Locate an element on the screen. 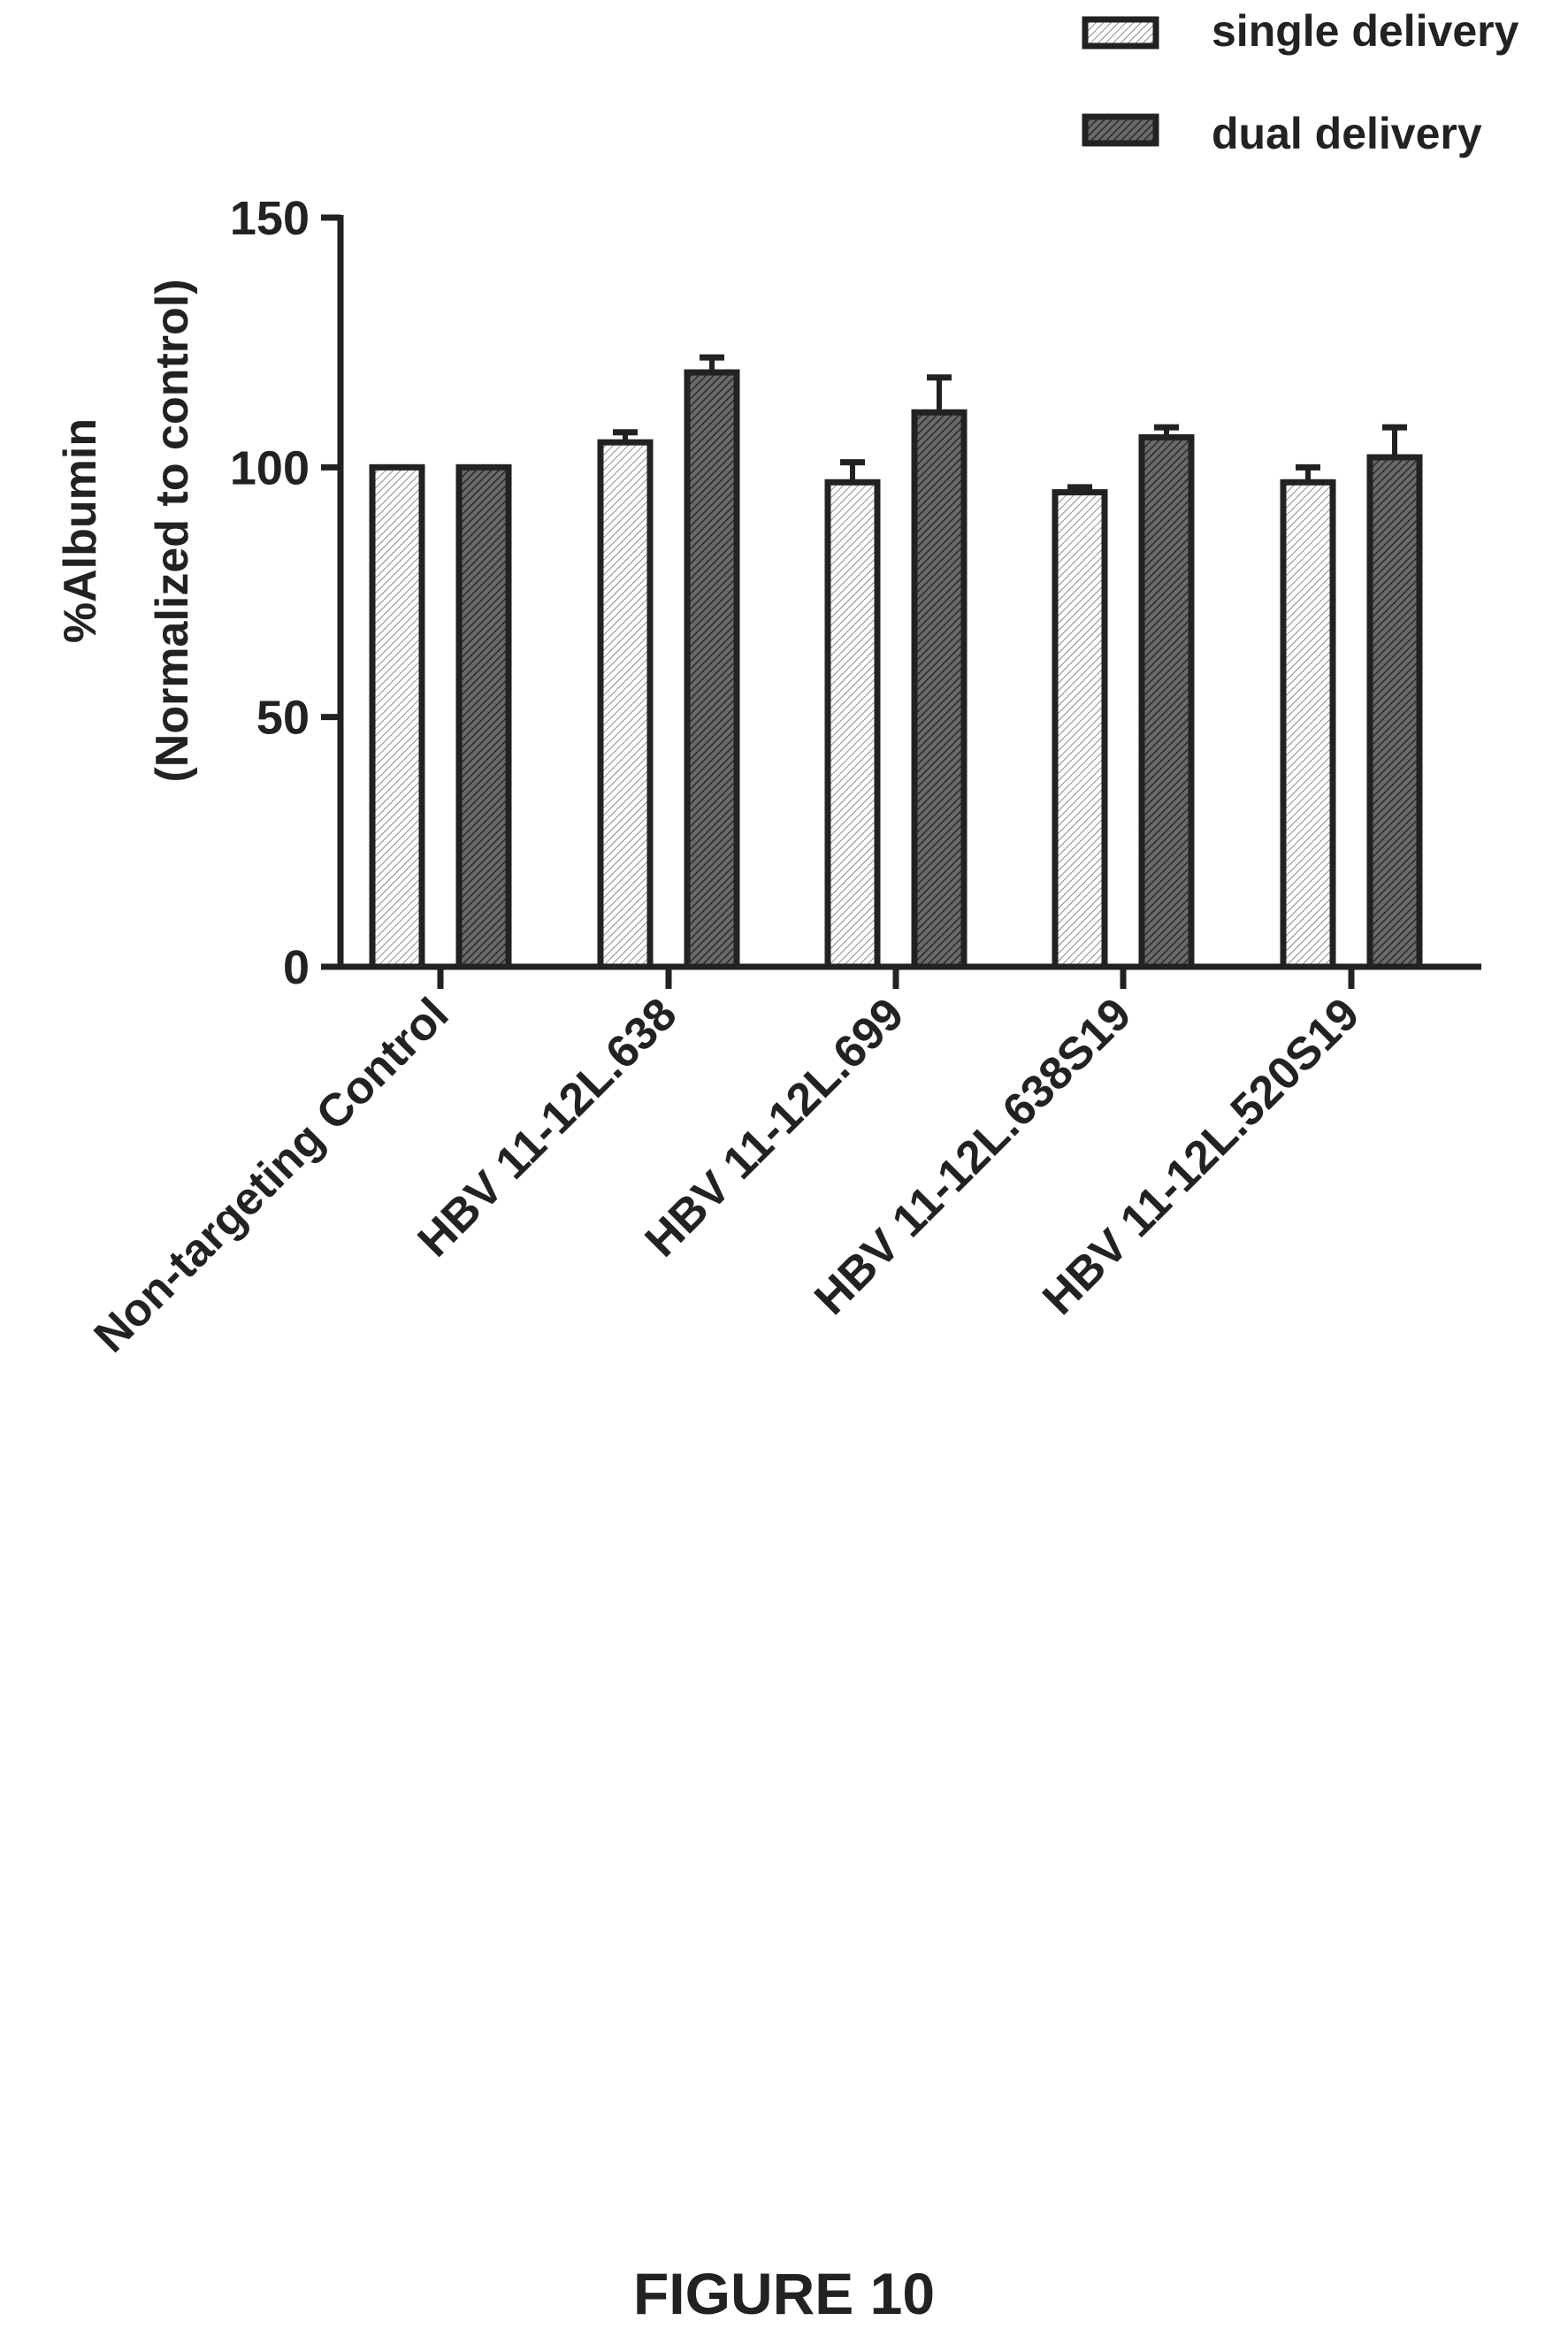 This screenshot has height=2336, width=1568. legend-swatch-dual-delivery is located at coordinates (1120, 130).